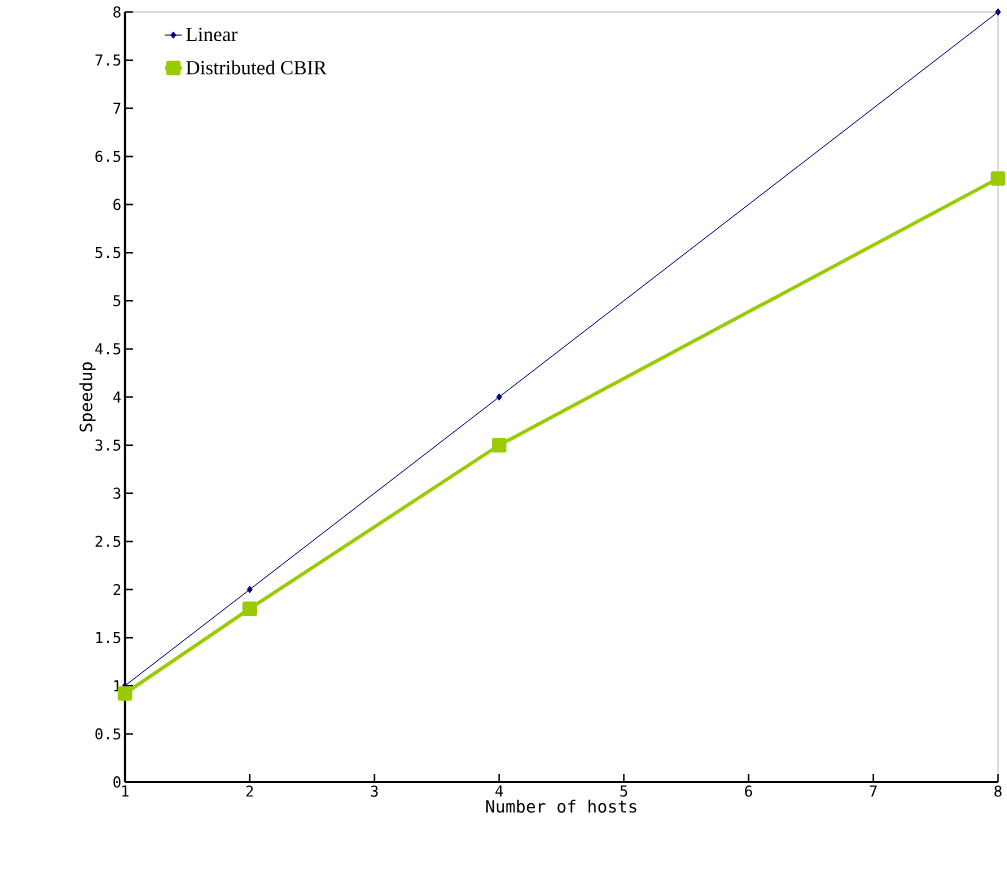  I want to click on y-tick-label: 6.5, so click(108, 156).